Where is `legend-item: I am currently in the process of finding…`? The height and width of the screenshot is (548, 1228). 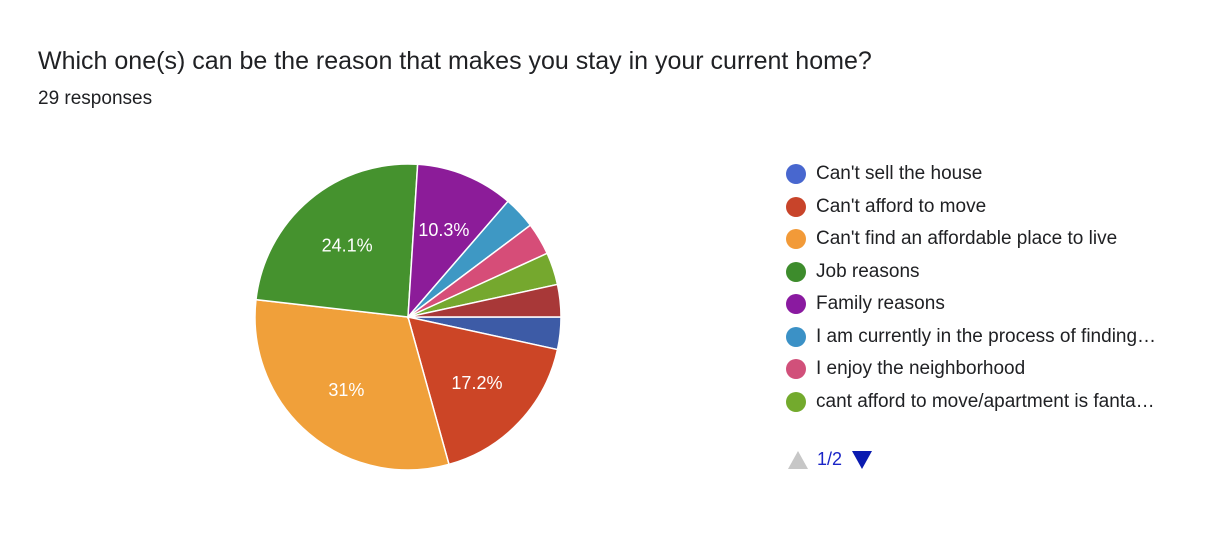
legend-item: I am currently in the process of finding… is located at coordinates (996, 337).